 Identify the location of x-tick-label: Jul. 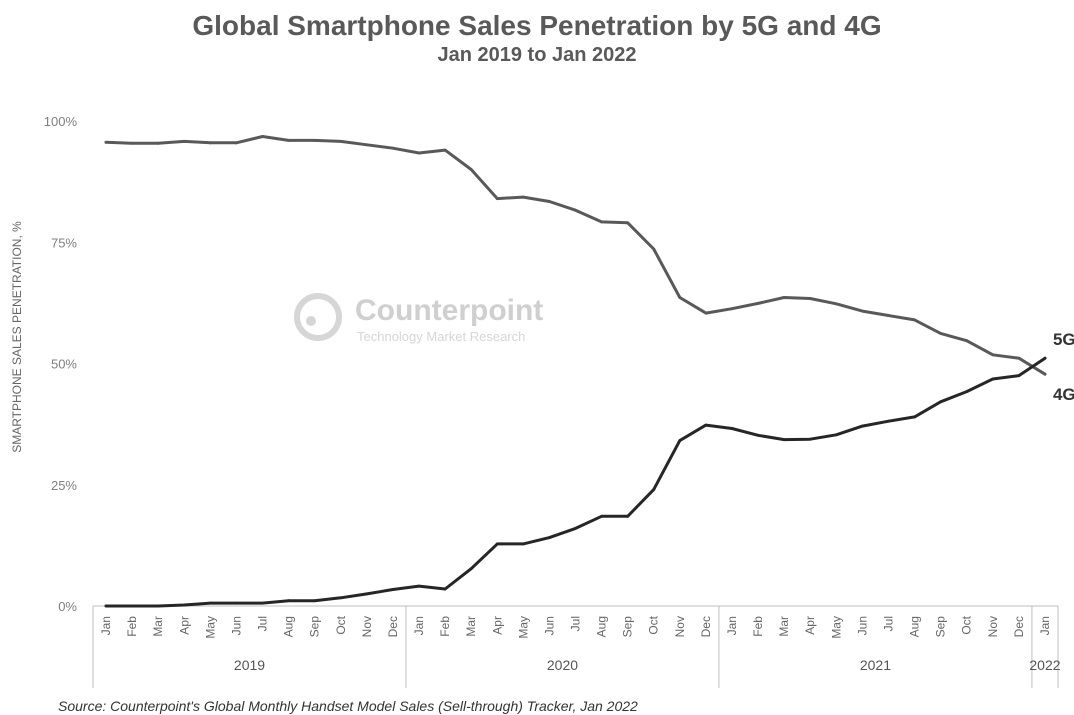
(888, 623).